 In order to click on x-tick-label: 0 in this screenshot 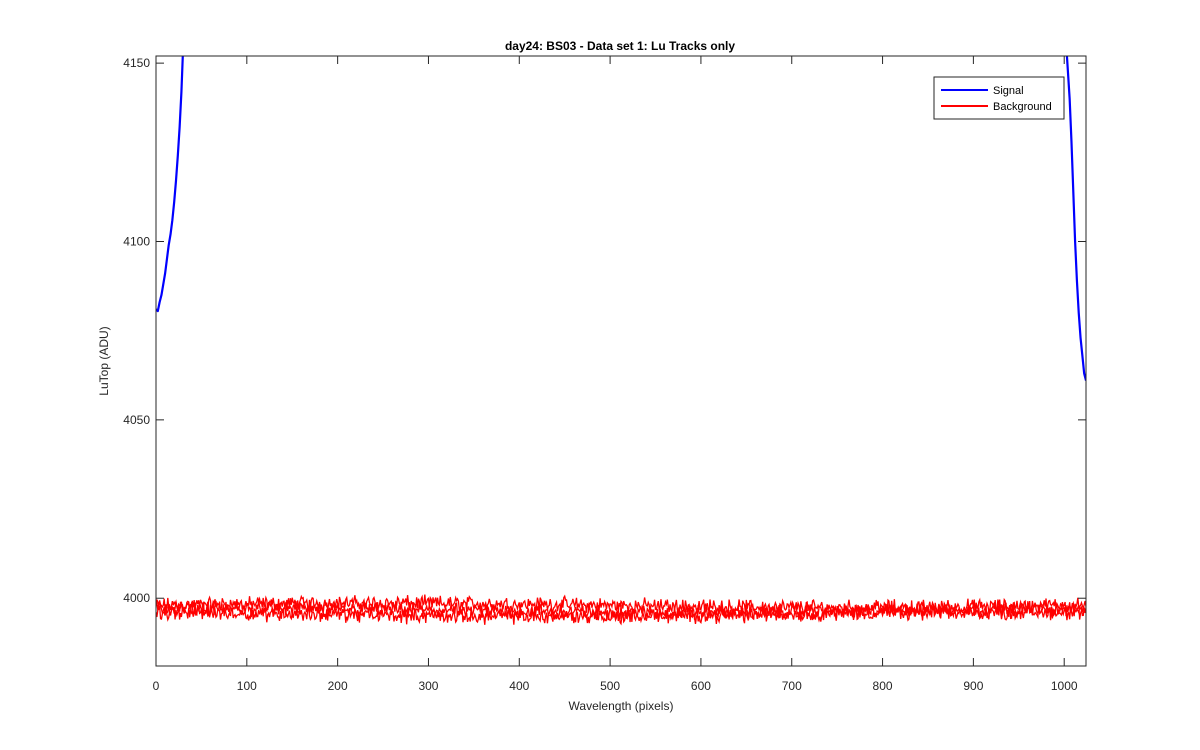, I will do `click(156, 686)`.